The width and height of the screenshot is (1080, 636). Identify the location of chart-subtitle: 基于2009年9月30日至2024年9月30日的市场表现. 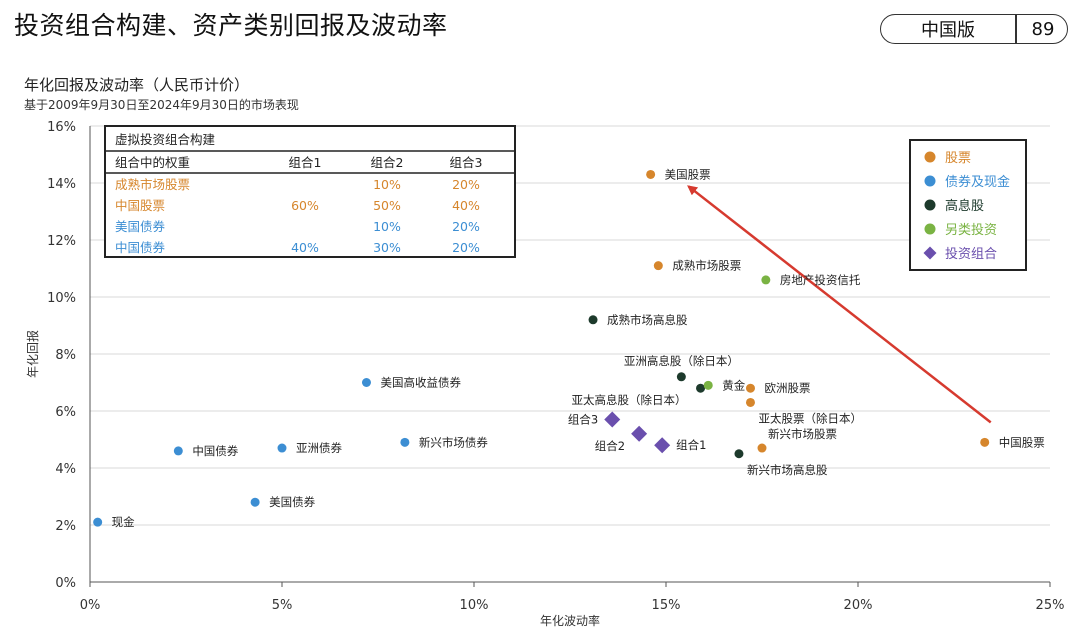
(161, 105).